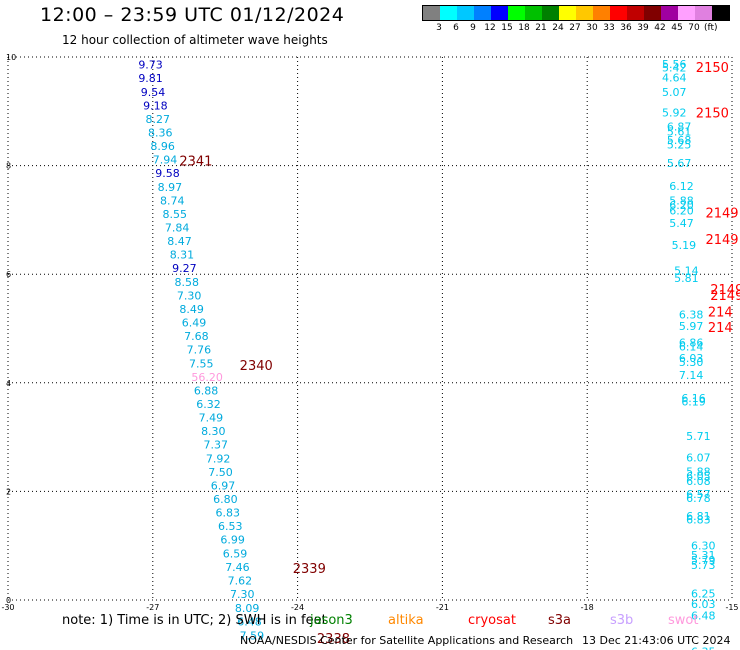 This screenshot has height=650, width=740. I want to click on wave-height-label: 8.55, so click(174, 214).